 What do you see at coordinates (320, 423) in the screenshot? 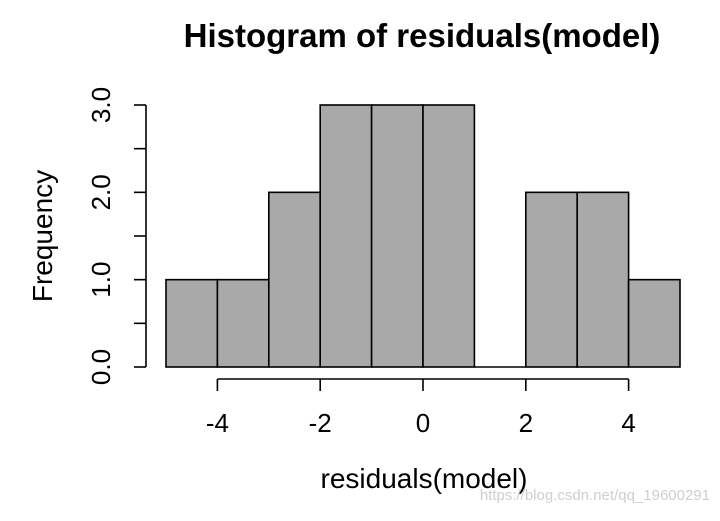
I see `x-tick-label: -2` at bounding box center [320, 423].